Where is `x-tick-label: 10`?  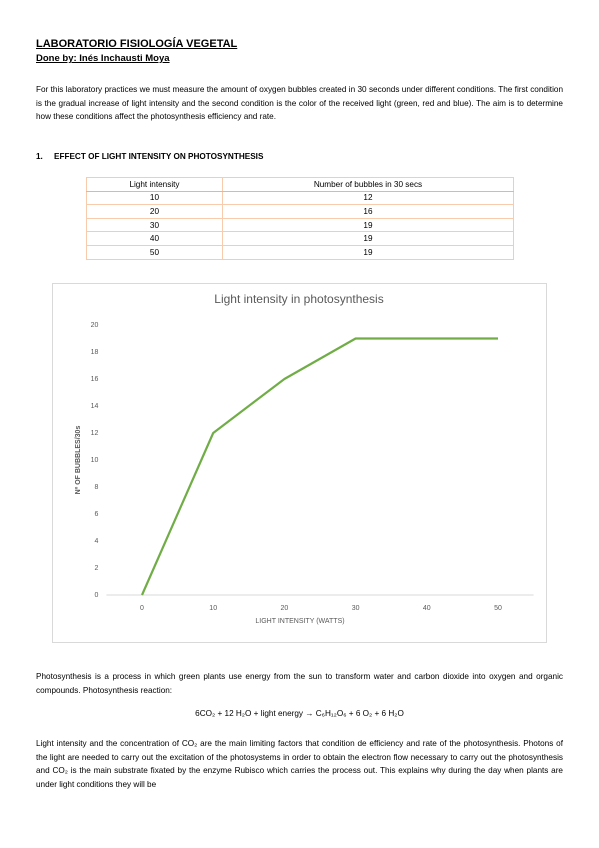
x-tick-label: 10 is located at coordinates (213, 608).